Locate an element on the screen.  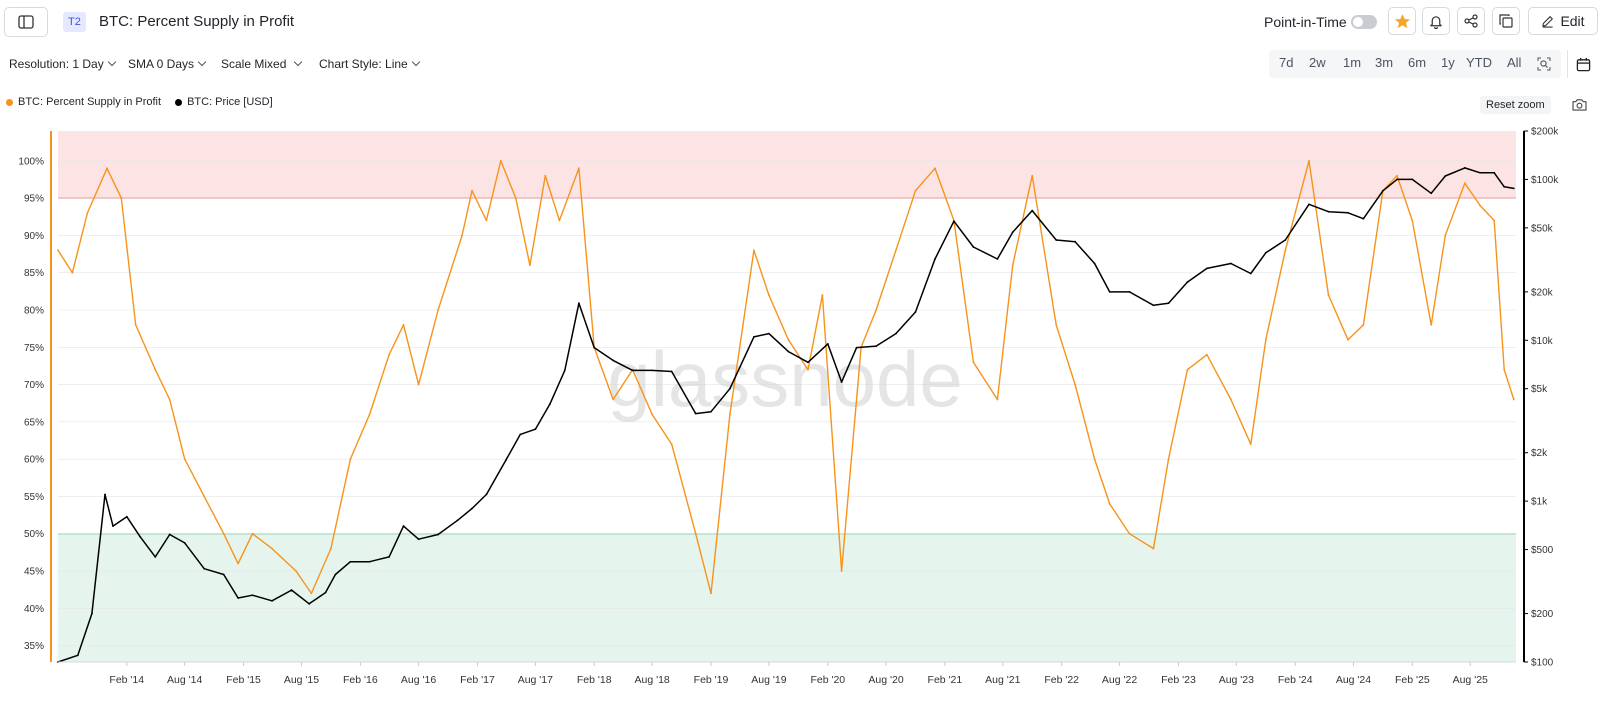
x-tick-label: Aug '20 is located at coordinates (885, 680).